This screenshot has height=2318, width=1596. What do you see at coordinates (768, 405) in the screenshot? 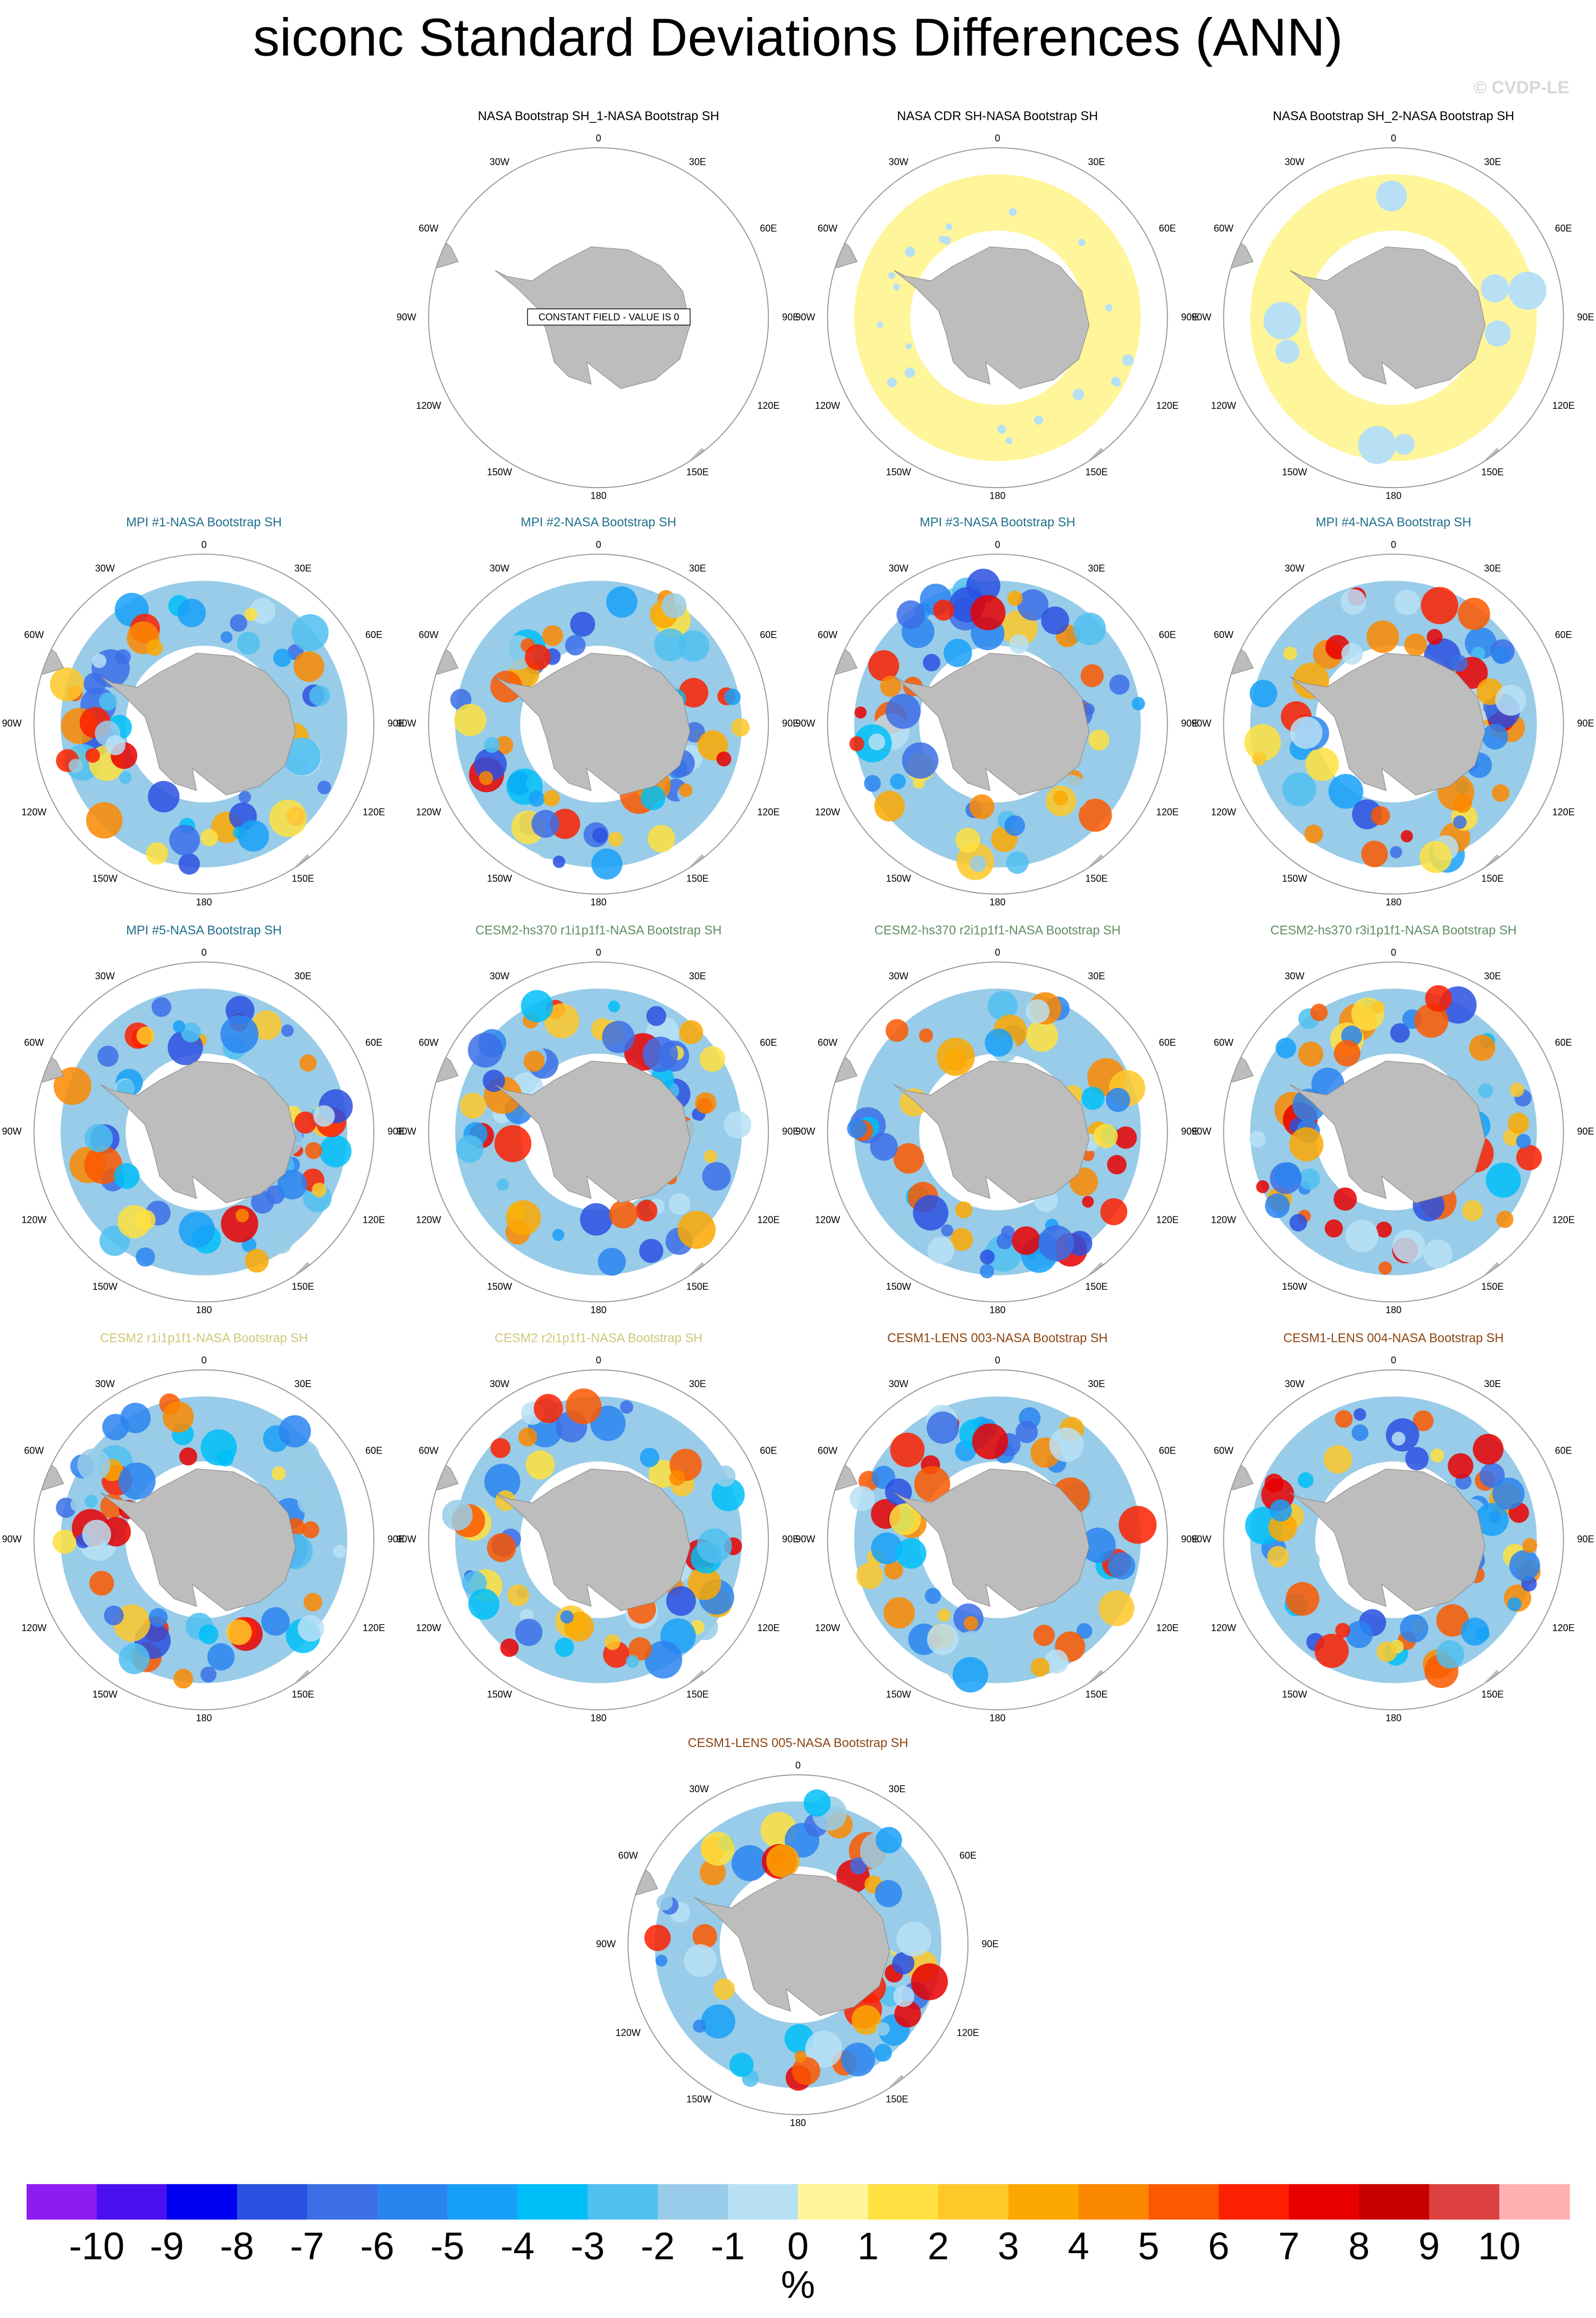
I see `longitude-label: 120E` at bounding box center [768, 405].